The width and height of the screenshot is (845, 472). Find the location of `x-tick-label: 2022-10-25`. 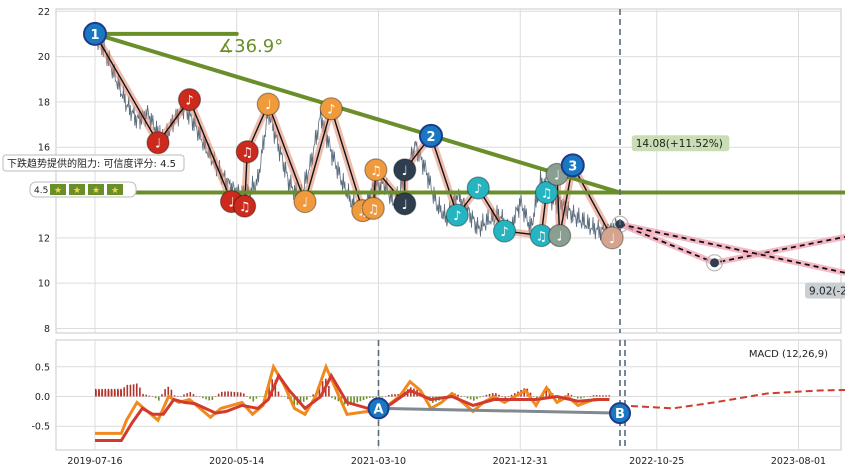

x-tick-label: 2022-10-25 is located at coordinates (656, 461).